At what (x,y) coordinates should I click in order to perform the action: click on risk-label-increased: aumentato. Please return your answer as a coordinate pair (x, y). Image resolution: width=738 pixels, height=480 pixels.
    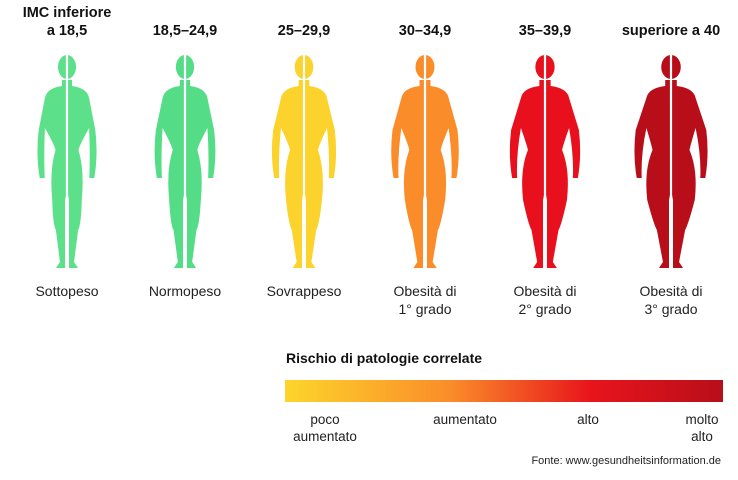
    Looking at the image, I should click on (465, 419).